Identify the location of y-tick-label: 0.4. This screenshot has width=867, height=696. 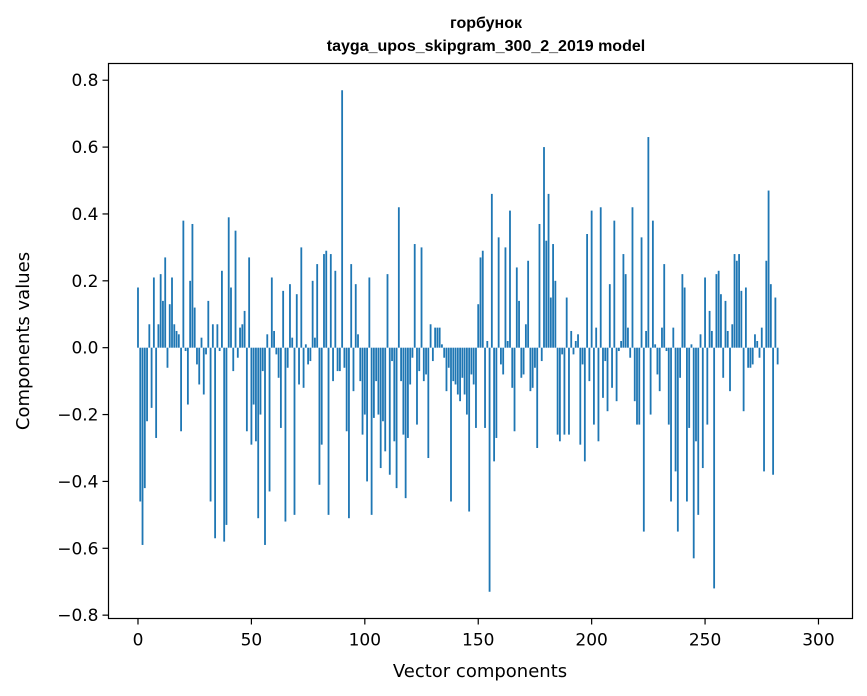
(84, 215).